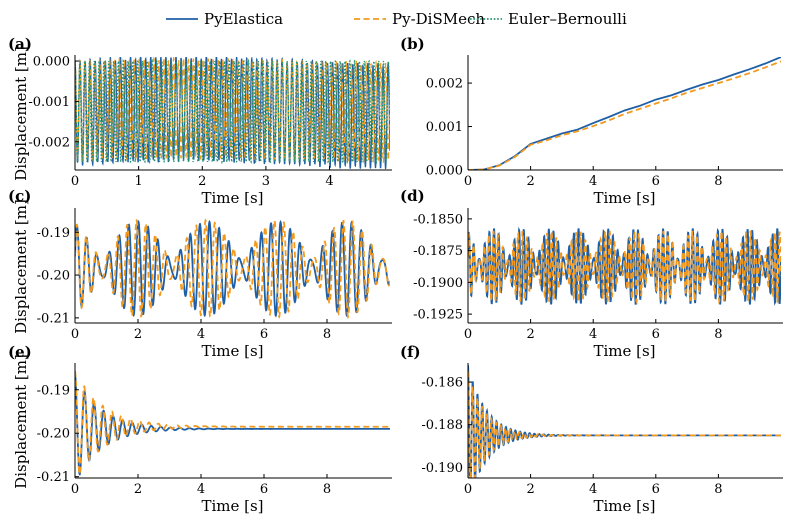 Image resolution: width=793 pixels, height=527 pixels. Describe the element at coordinates (438, 219) in the screenshot. I see `y-tick-label: -0.1850` at that location.